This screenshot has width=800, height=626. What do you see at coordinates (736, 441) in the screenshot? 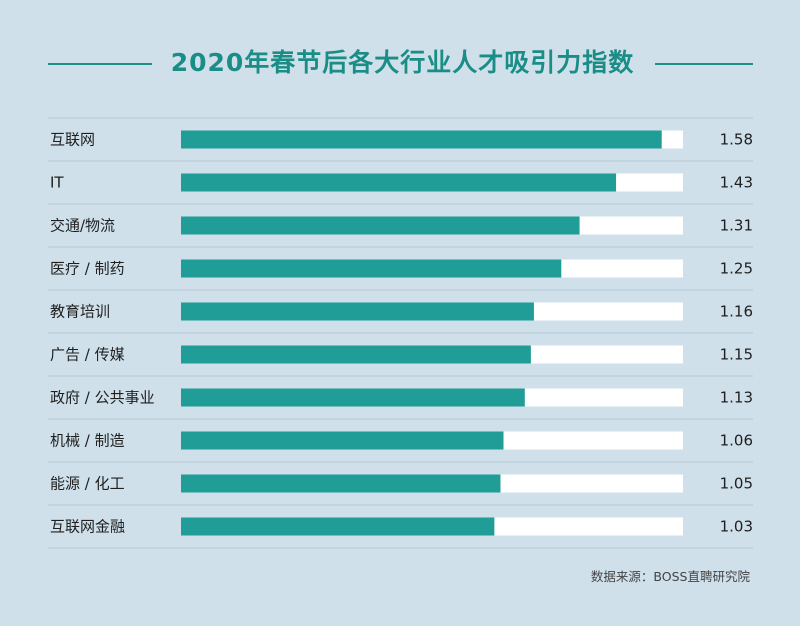
I see `value-label: 1.06` at bounding box center [736, 441].